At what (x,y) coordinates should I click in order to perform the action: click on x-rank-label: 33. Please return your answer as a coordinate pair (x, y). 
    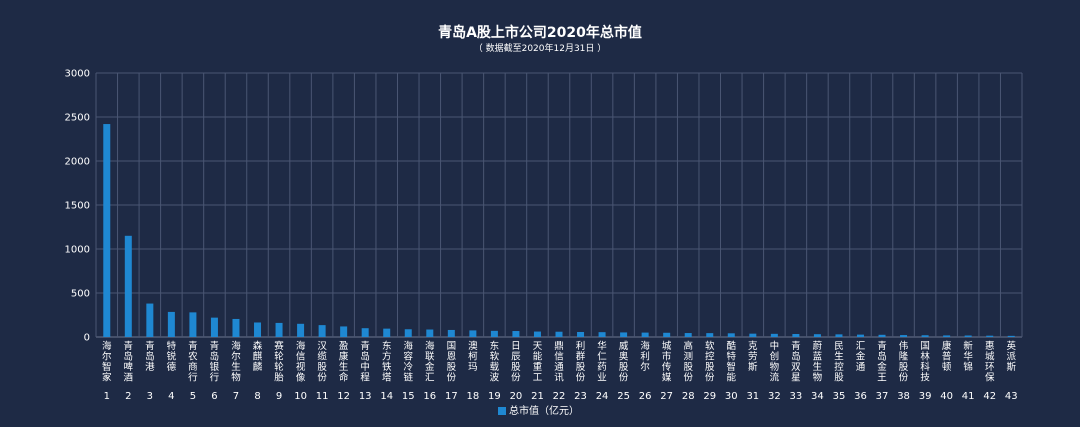
    Looking at the image, I should click on (796, 396).